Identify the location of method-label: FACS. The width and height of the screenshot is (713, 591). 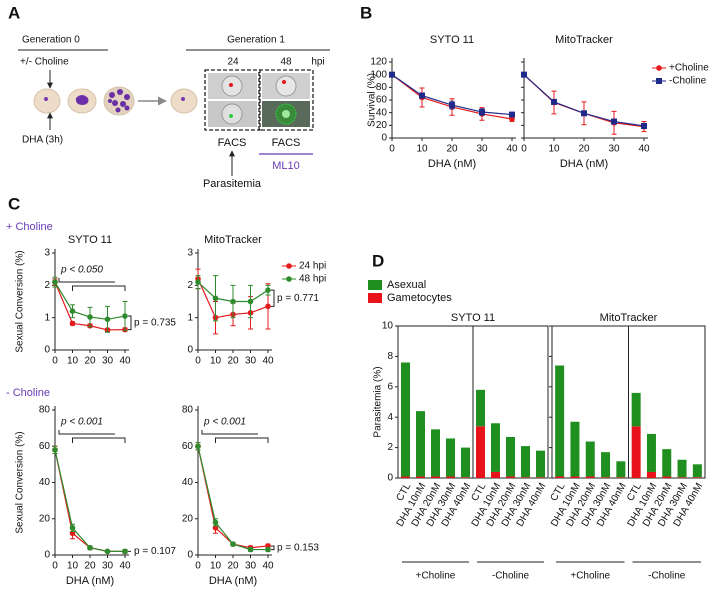
(232, 143).